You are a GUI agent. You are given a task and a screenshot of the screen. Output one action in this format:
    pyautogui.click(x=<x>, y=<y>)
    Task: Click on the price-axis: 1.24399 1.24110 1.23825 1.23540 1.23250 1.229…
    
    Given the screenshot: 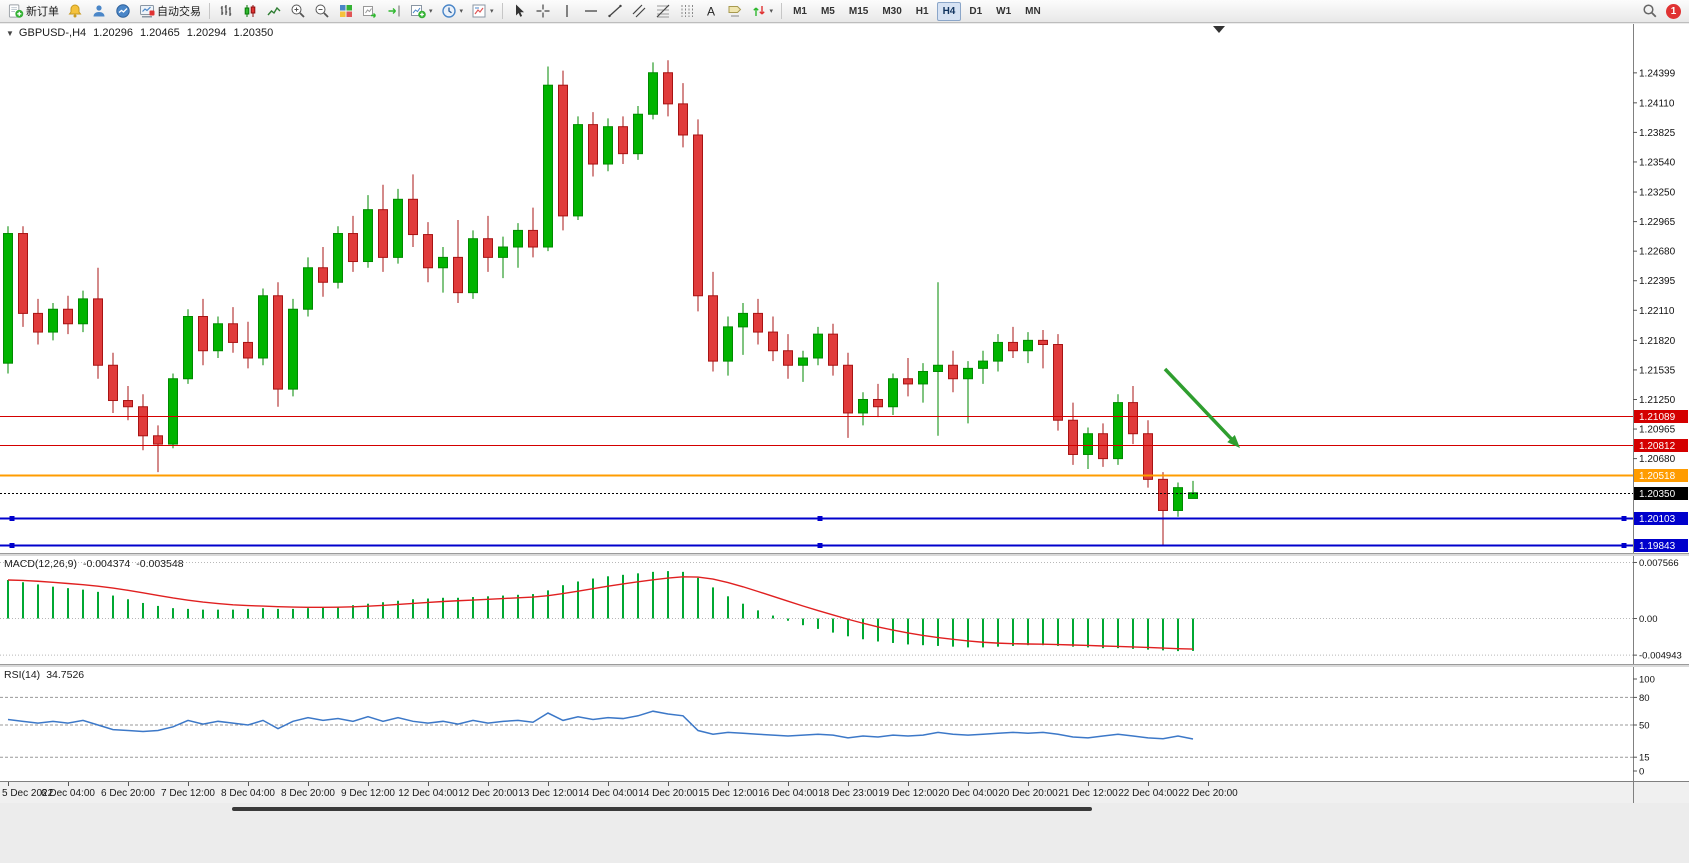 What is the action you would take?
    pyautogui.click(x=1654, y=266)
    